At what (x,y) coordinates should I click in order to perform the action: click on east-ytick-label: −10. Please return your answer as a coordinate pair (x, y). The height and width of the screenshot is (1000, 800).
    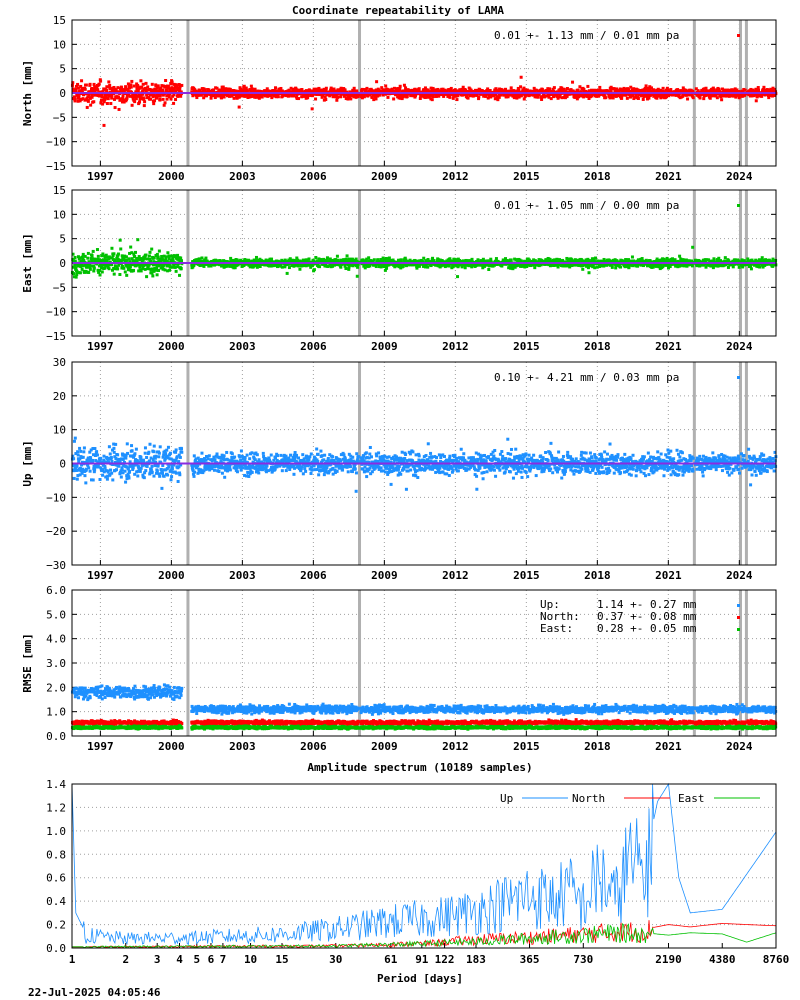
    Looking at the image, I should click on (56, 312).